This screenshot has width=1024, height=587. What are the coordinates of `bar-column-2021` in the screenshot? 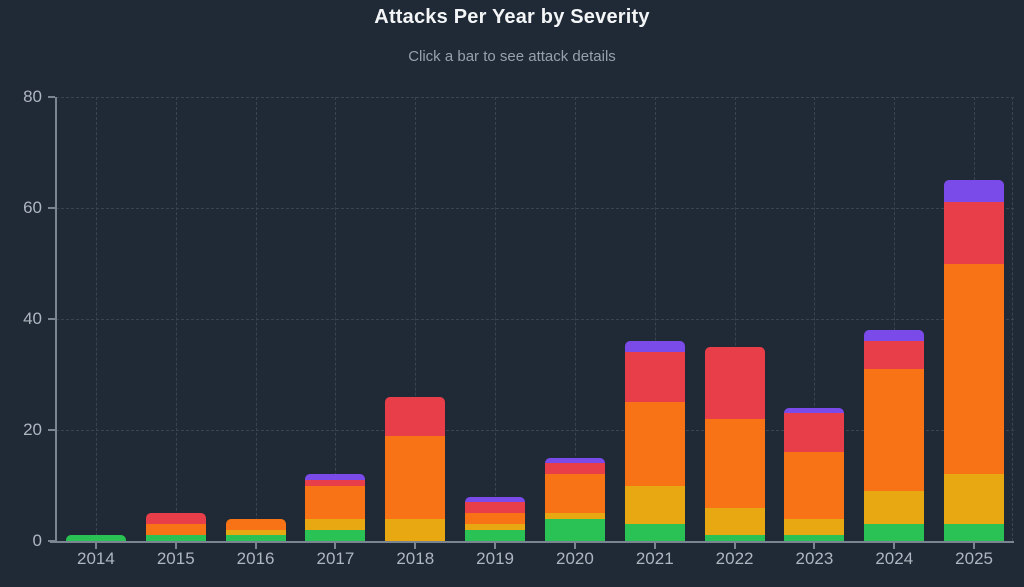 It's located at (655, 319).